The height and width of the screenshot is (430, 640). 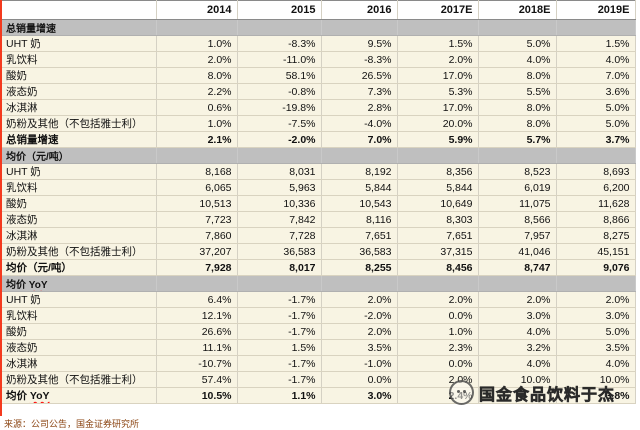 What do you see at coordinates (438, 75) in the screenshot?
I see `value-cell: 17.0%` at bounding box center [438, 75].